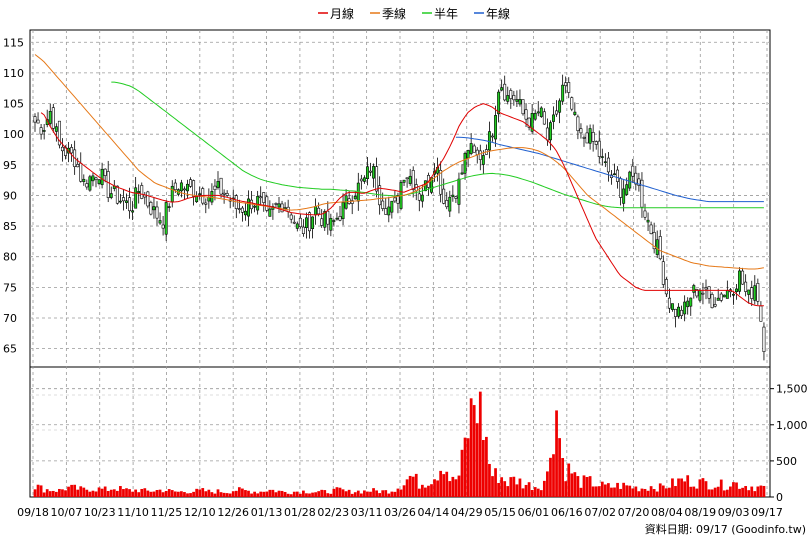 This screenshot has height=540, width=808. Describe the element at coordinates (13, 104) in the screenshot. I see `price-tick-label: 105` at that location.